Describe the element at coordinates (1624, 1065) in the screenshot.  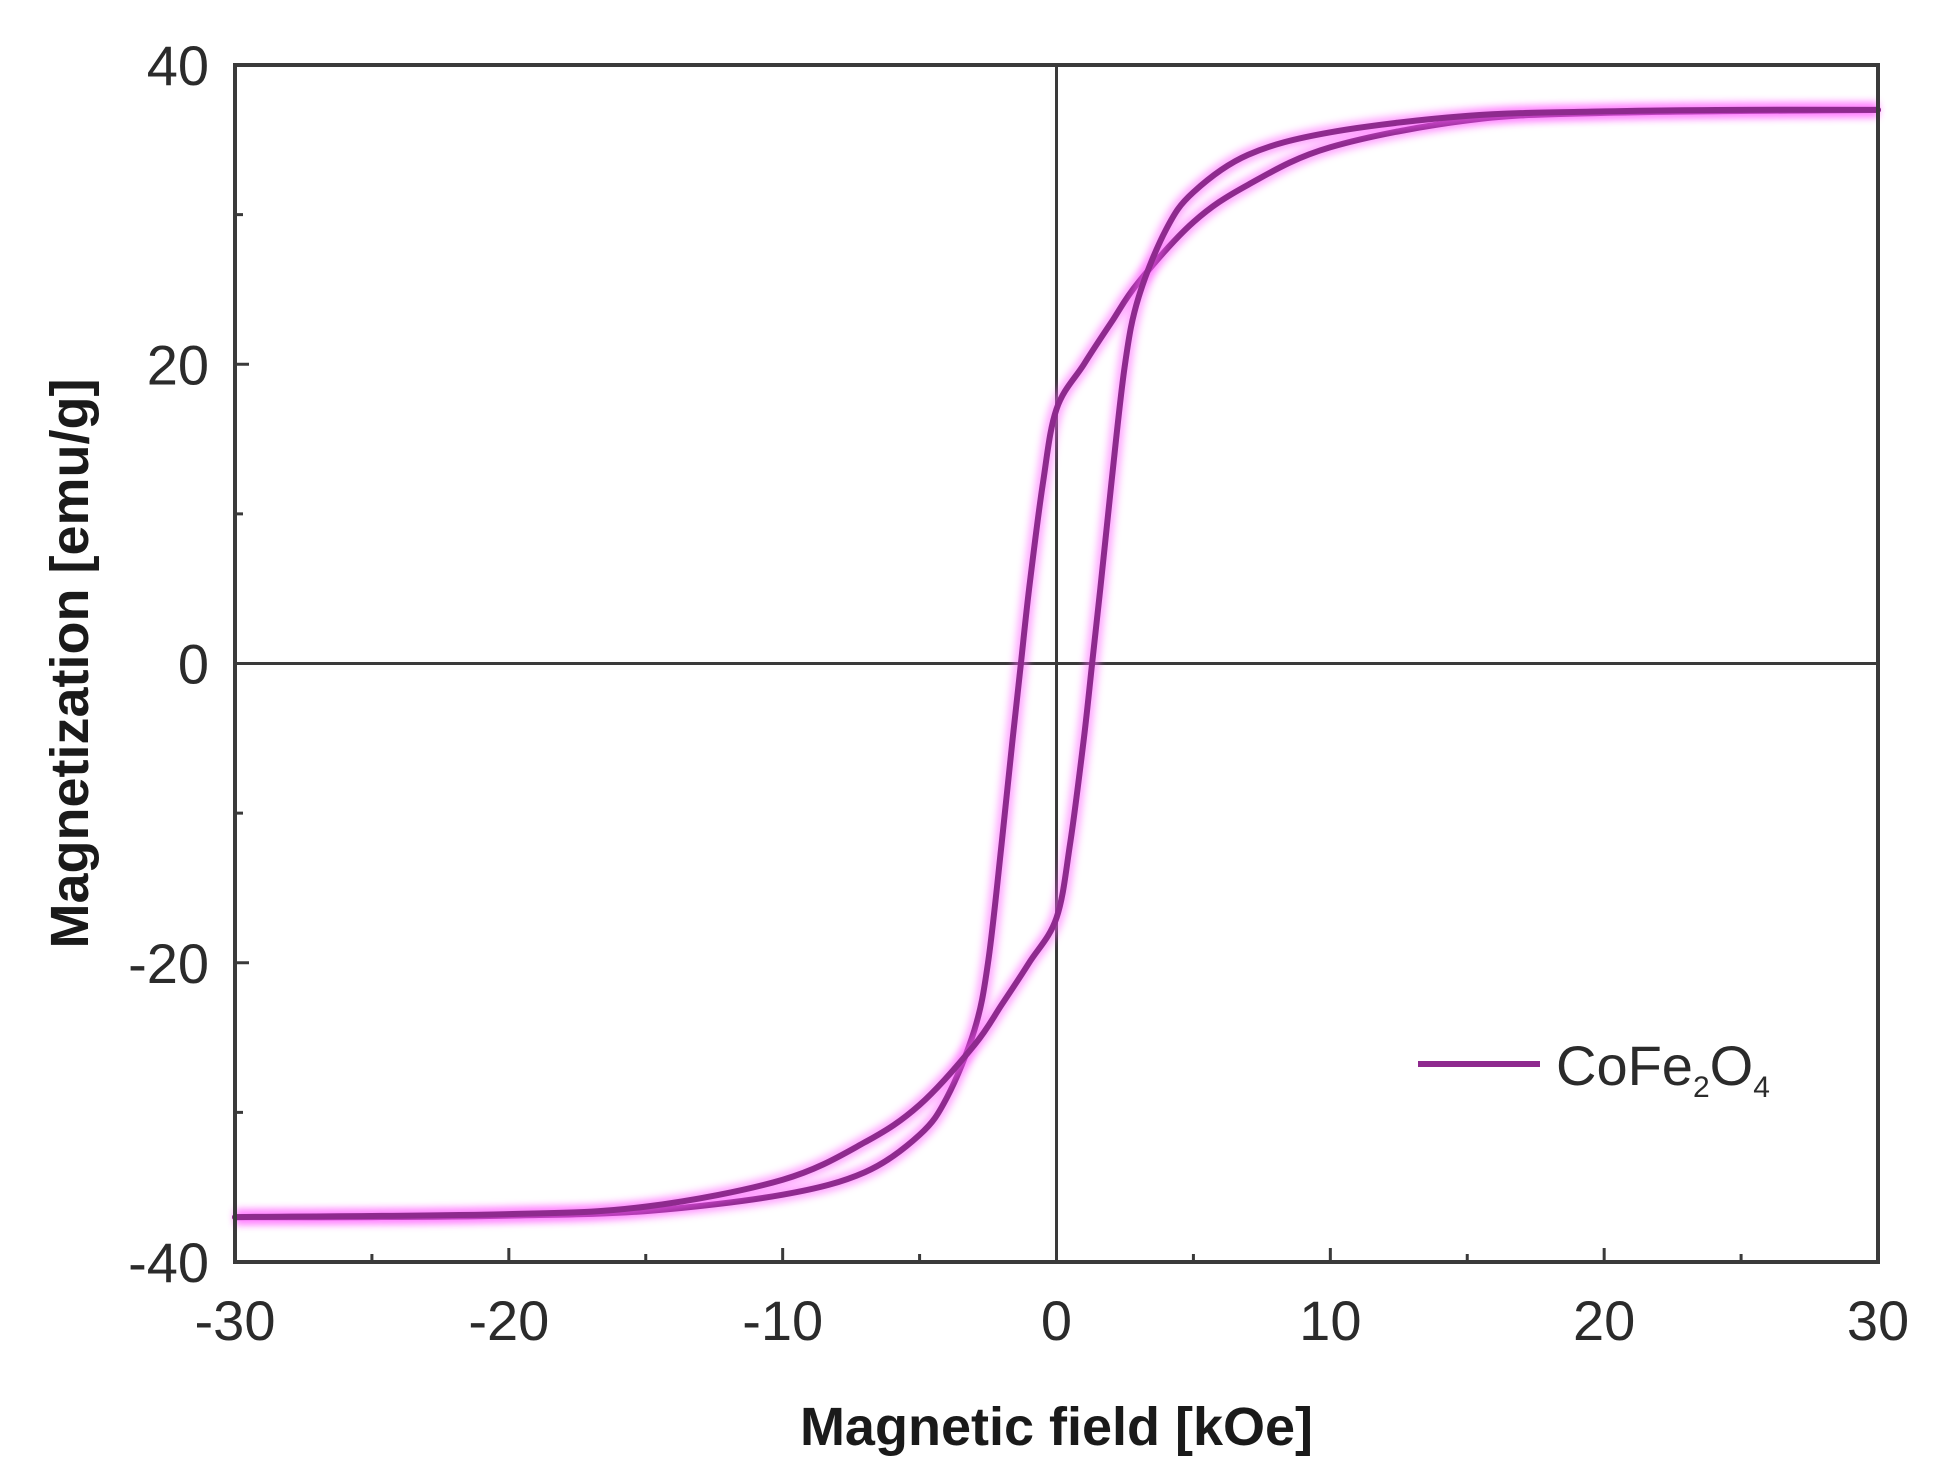
I see `legend-label-main: CoFe` at that location.